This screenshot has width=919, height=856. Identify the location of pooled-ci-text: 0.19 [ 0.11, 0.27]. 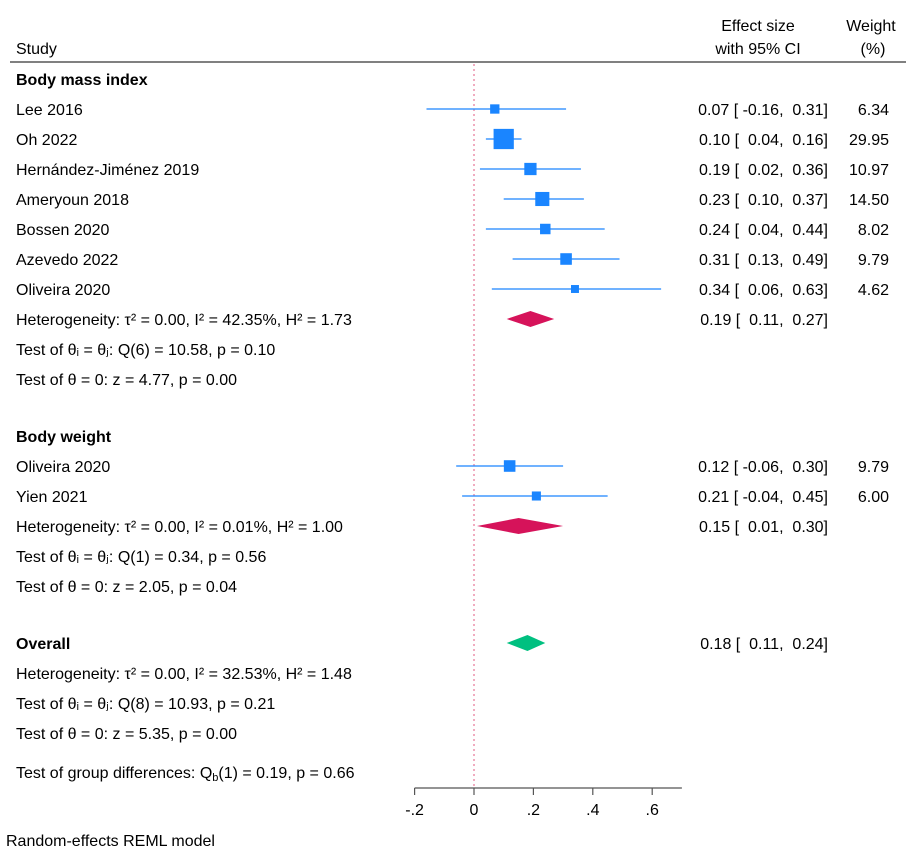
(764, 320).